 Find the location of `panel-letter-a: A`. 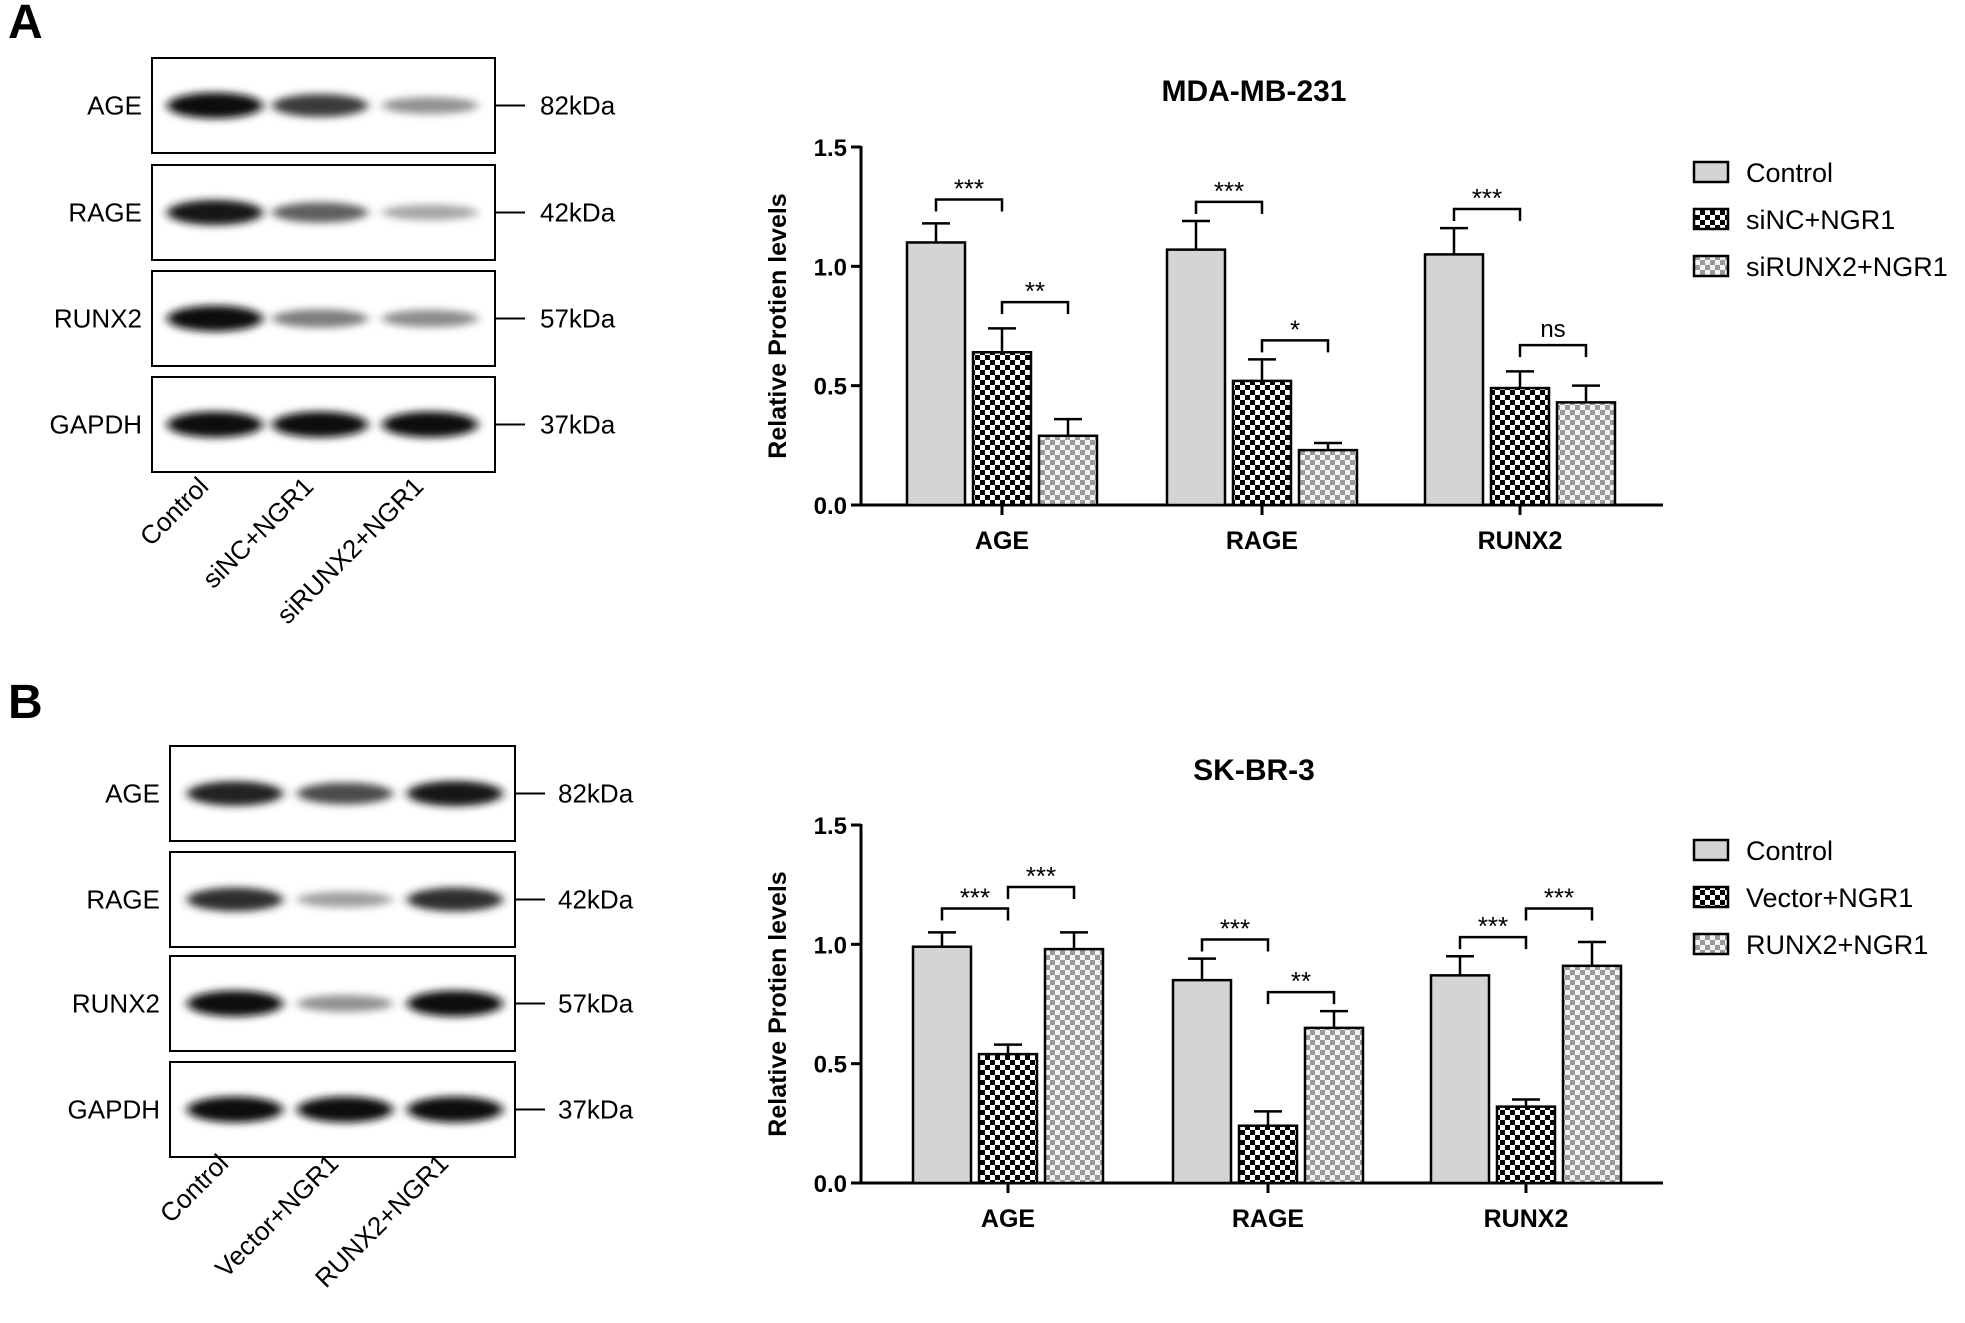

panel-letter-a: A is located at coordinates (25, 24).